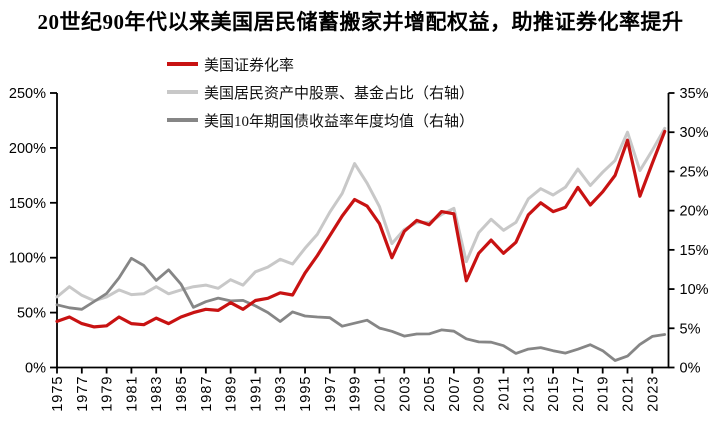 The height and width of the screenshot is (425, 721). What do you see at coordinates (690, 329) in the screenshot?
I see `svg-text: 5%` at bounding box center [690, 329].